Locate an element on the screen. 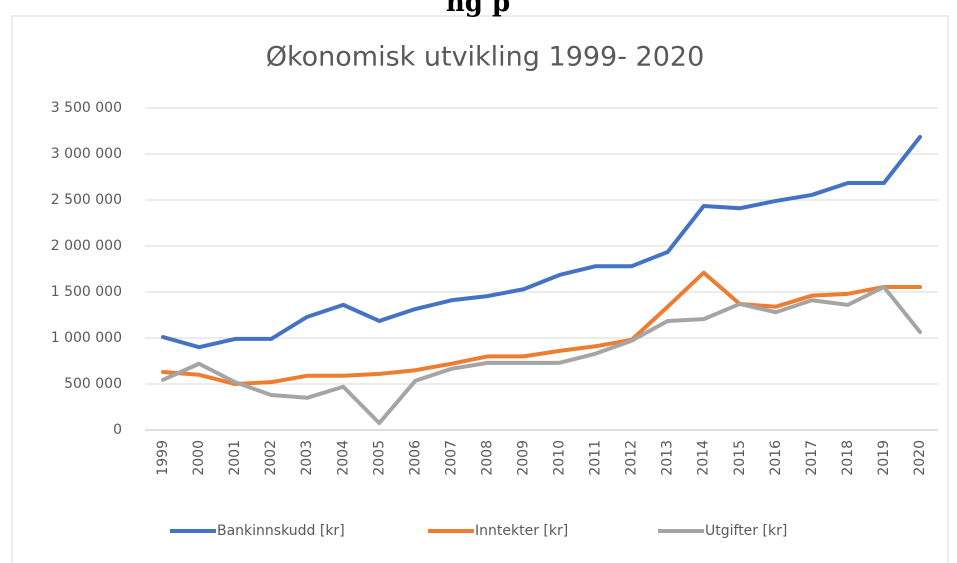 The height and width of the screenshot is (563, 957). page-header: ng p is located at coordinates (478, 9).